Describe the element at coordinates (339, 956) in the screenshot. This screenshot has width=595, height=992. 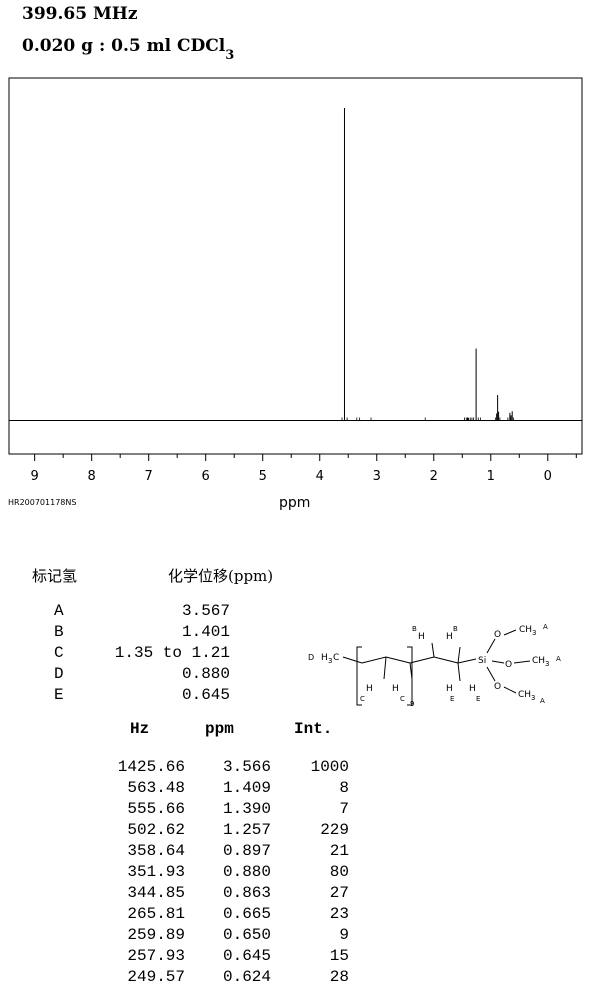
I see `peak-intensity: 15` at that location.